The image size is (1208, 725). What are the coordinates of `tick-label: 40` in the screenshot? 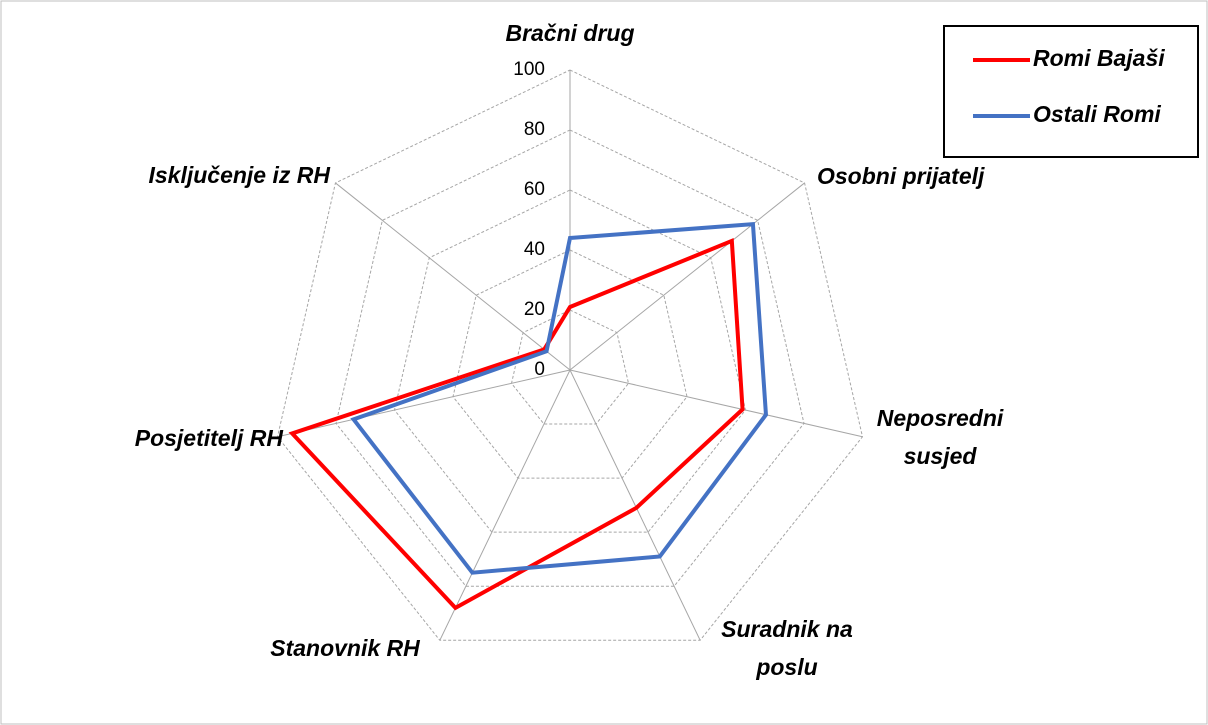 It's located at (534, 249).